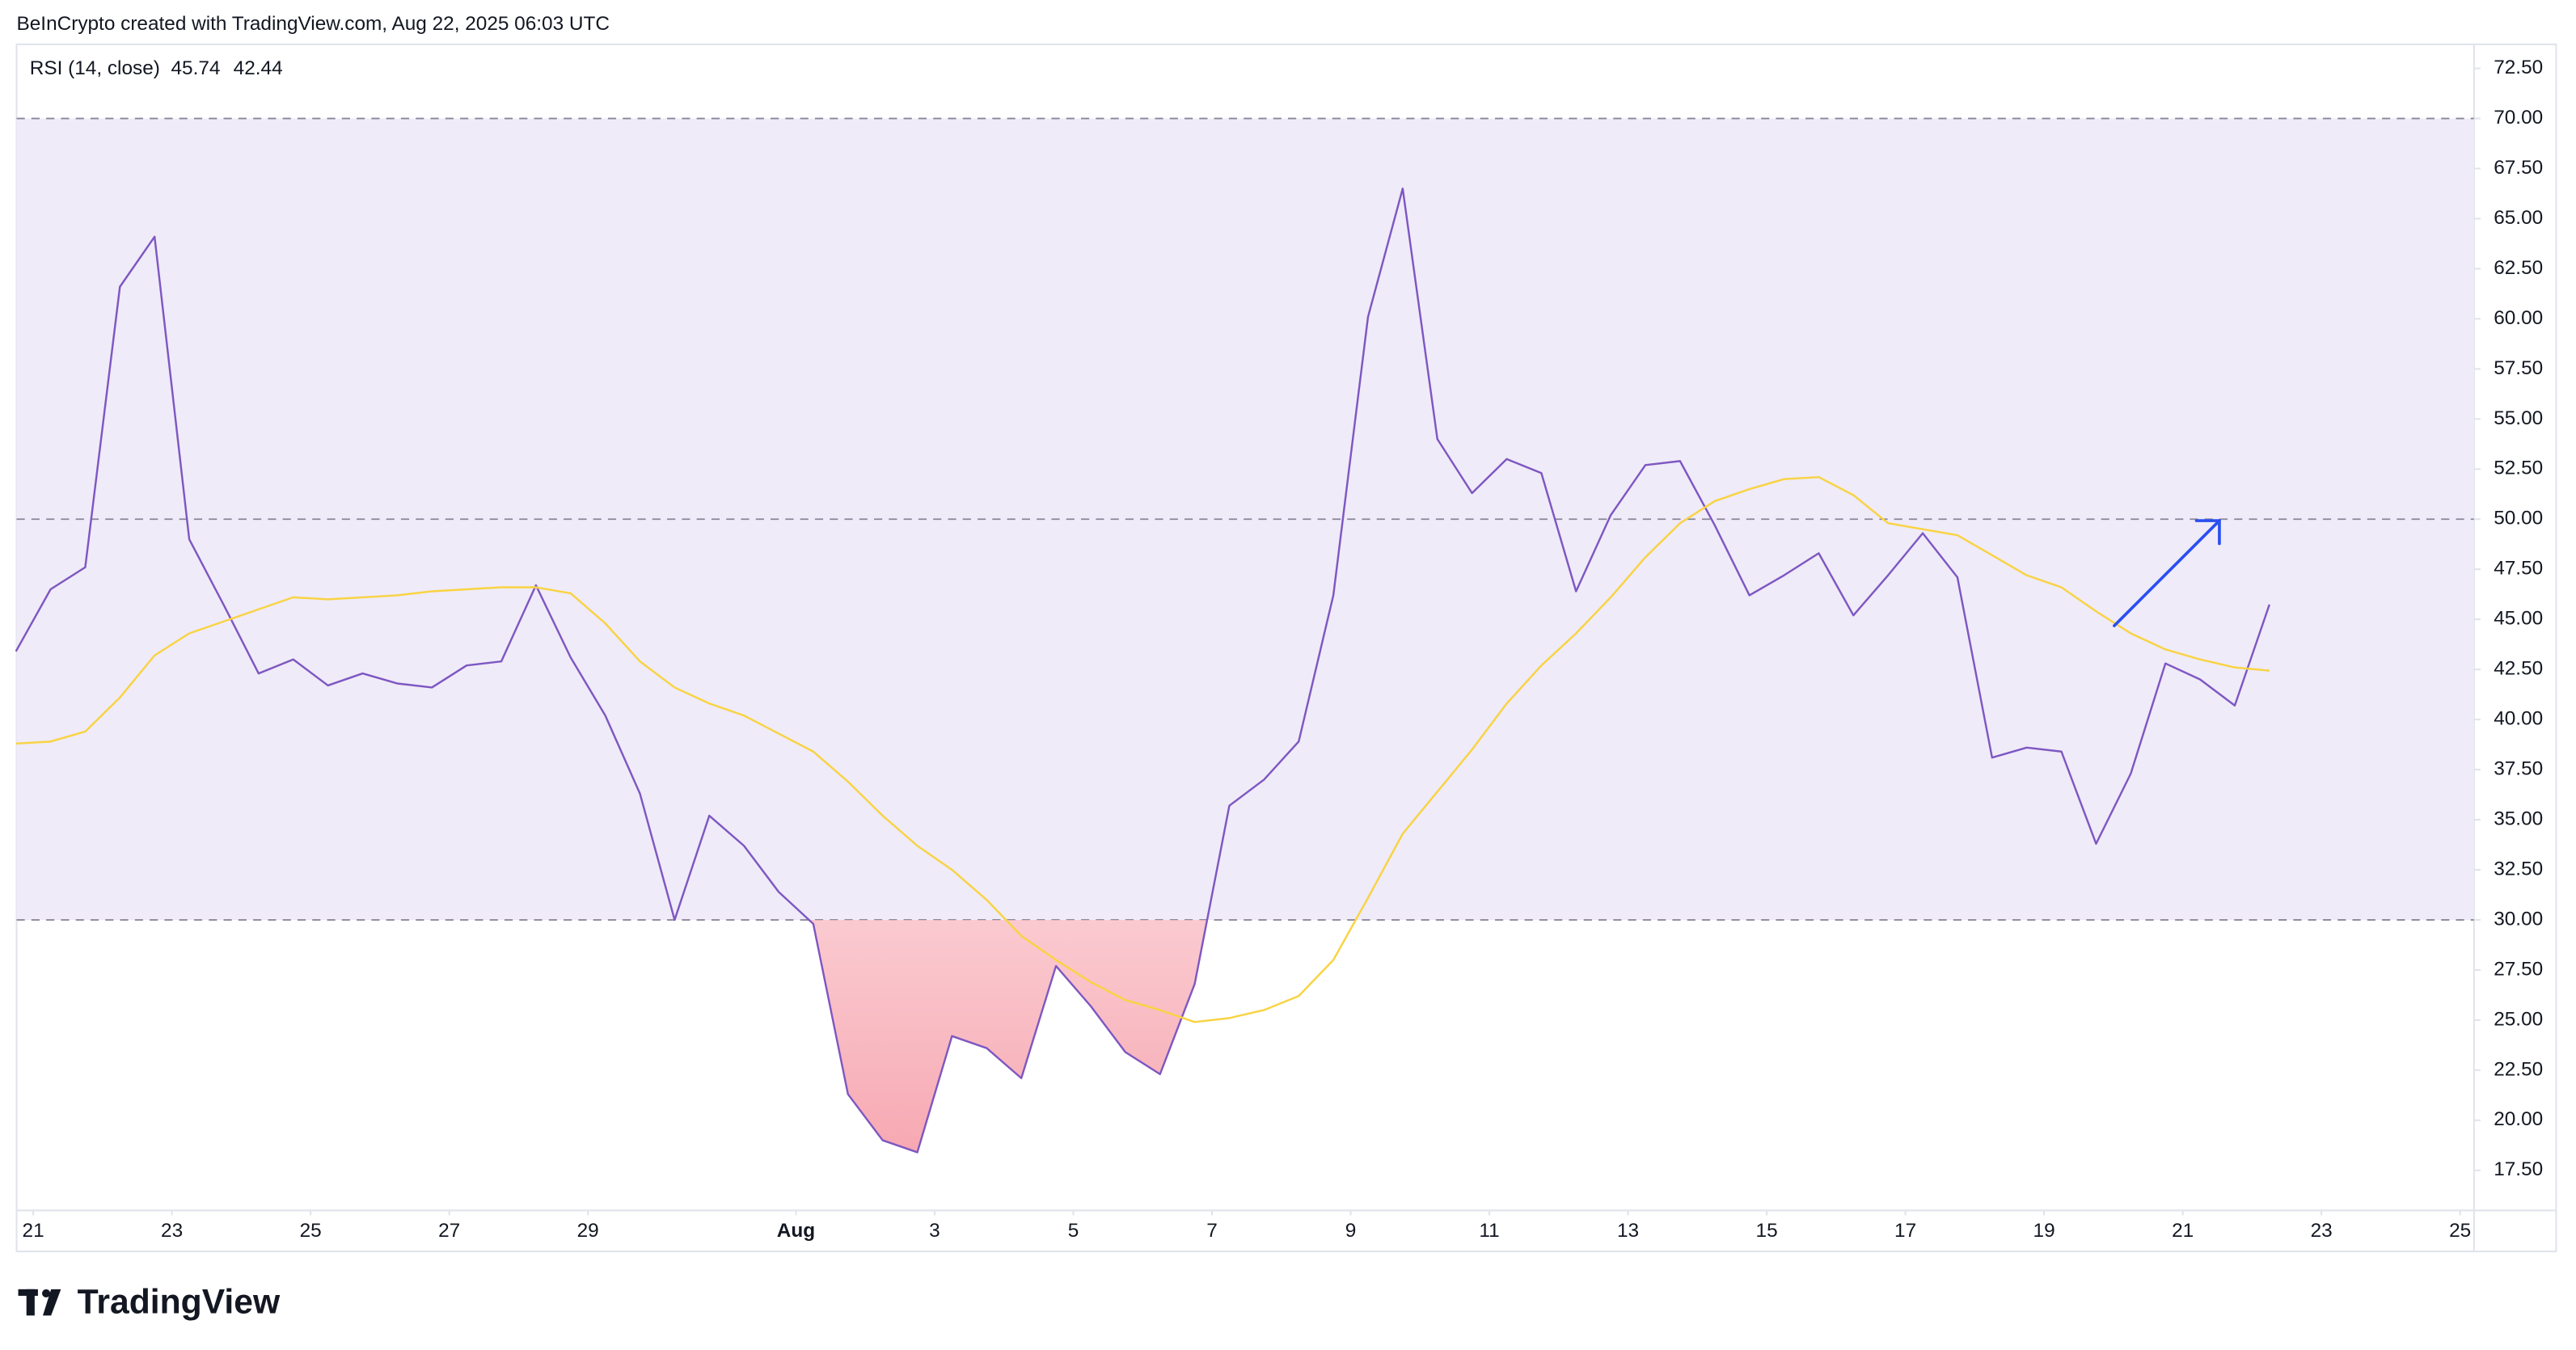  I want to click on y-tick-label: 45.00, so click(2518, 619).